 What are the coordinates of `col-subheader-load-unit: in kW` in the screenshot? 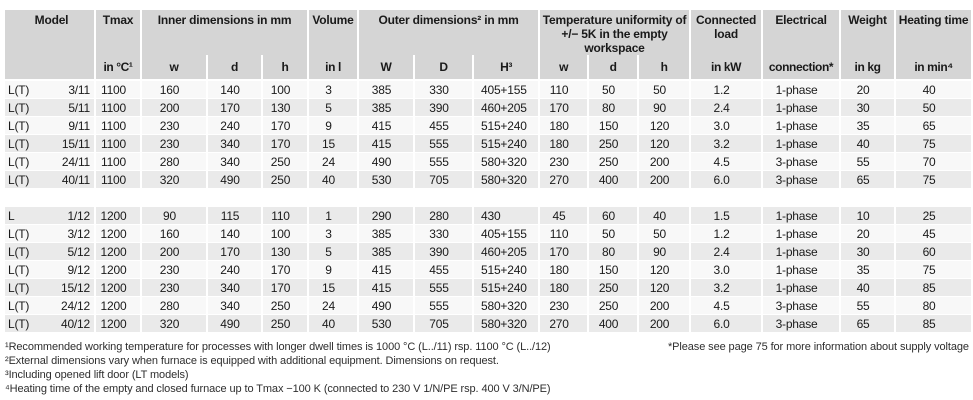 It's located at (726, 68).